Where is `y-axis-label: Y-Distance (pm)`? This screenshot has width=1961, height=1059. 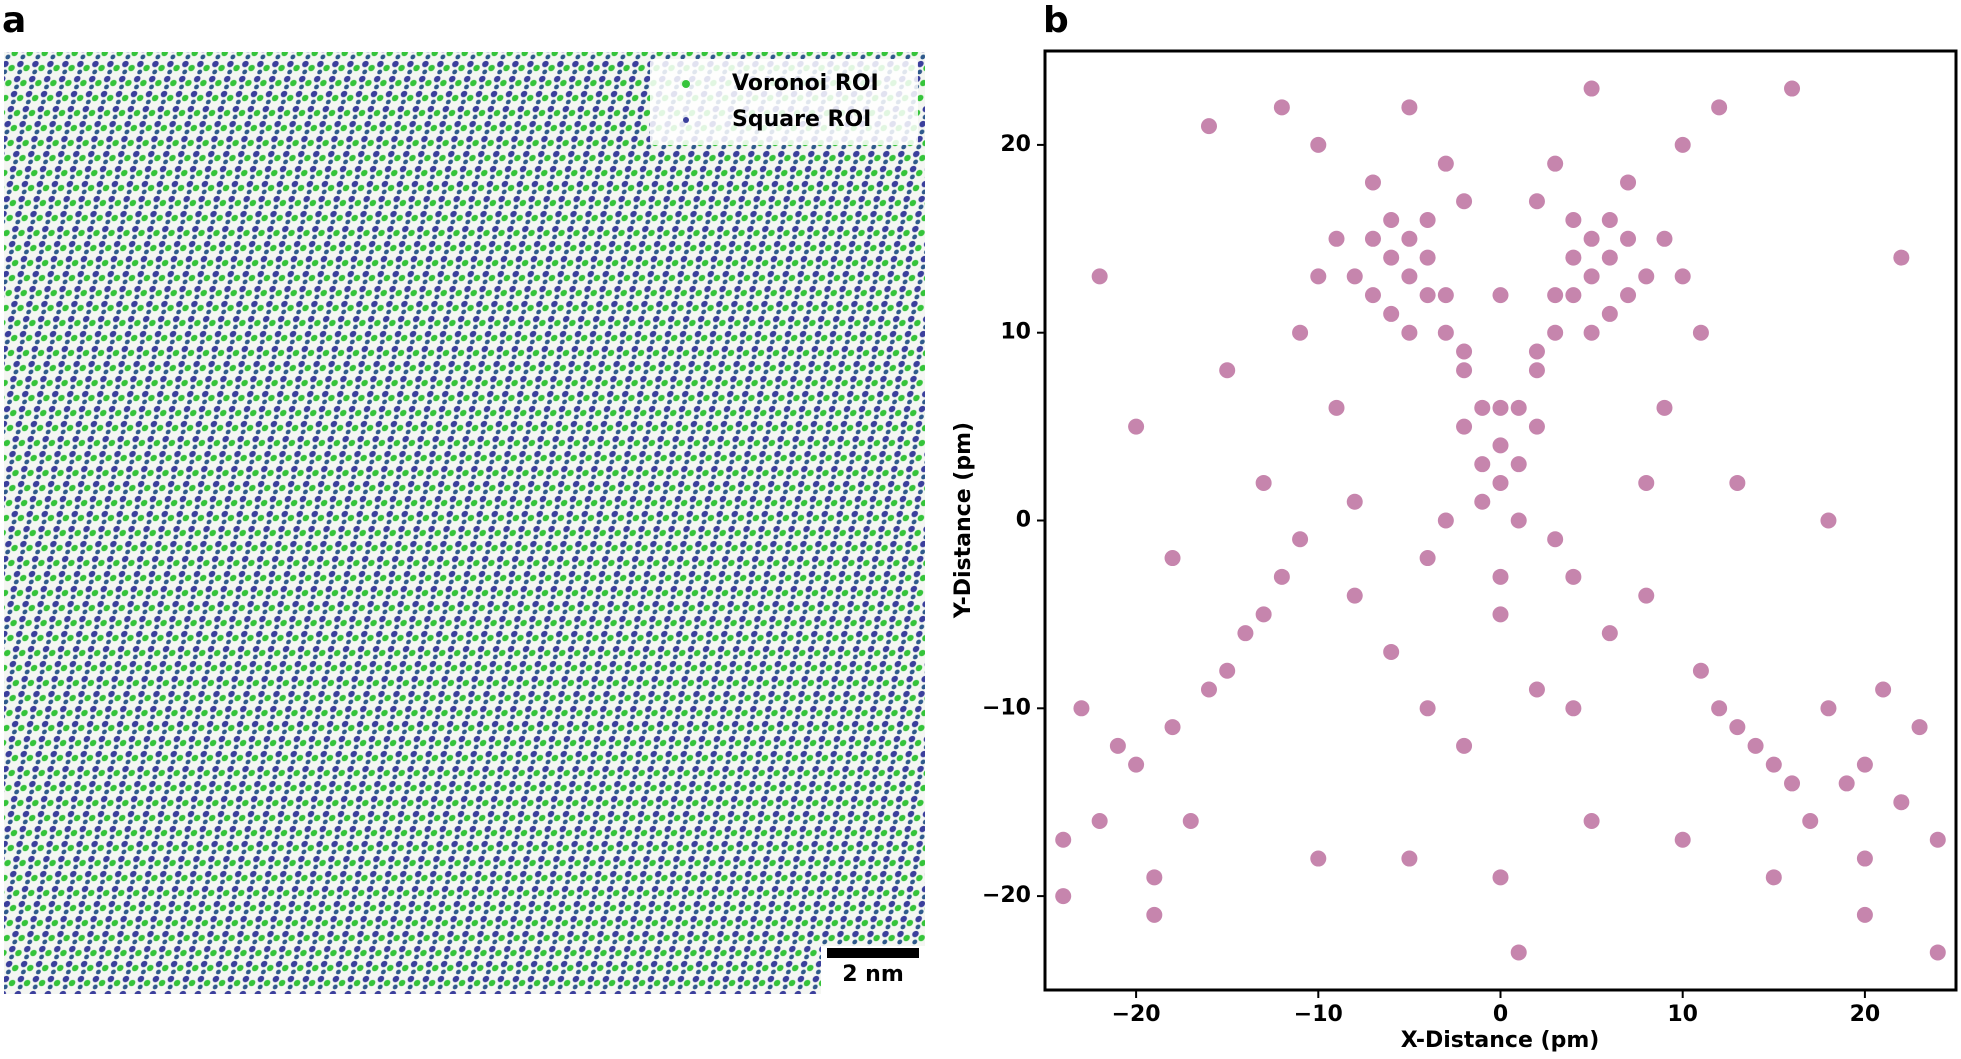 y-axis-label: Y-Distance (pm) is located at coordinates (963, 520).